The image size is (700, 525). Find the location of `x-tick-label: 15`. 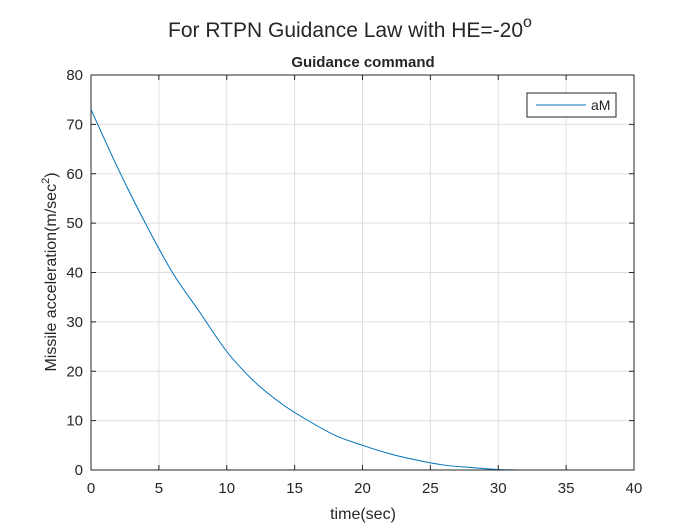

x-tick-label: 15 is located at coordinates (294, 488).